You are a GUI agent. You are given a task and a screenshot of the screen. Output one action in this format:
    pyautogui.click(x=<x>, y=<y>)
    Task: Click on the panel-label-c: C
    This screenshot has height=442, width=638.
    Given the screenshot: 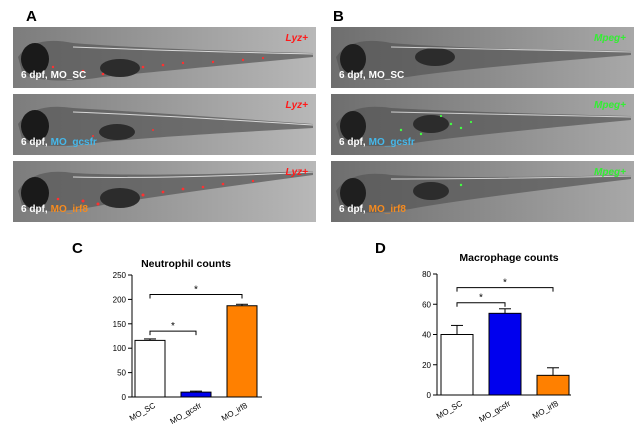 What is the action you would take?
    pyautogui.click(x=77, y=248)
    